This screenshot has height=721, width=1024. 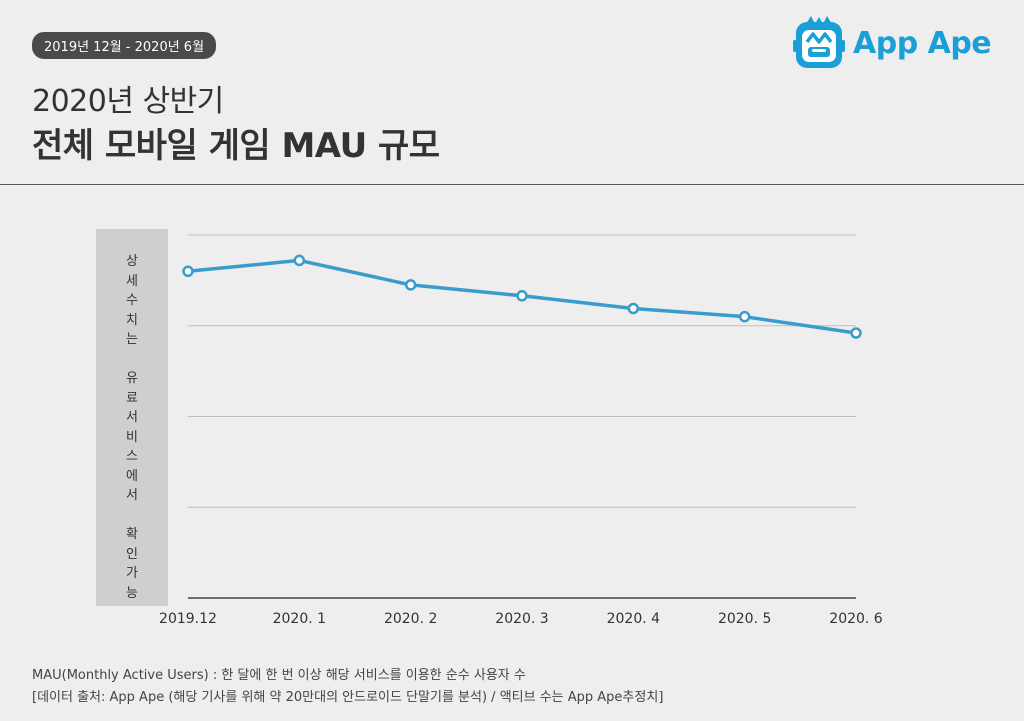 What do you see at coordinates (856, 619) in the screenshot?
I see `x-tick-label: 2020. 6` at bounding box center [856, 619].